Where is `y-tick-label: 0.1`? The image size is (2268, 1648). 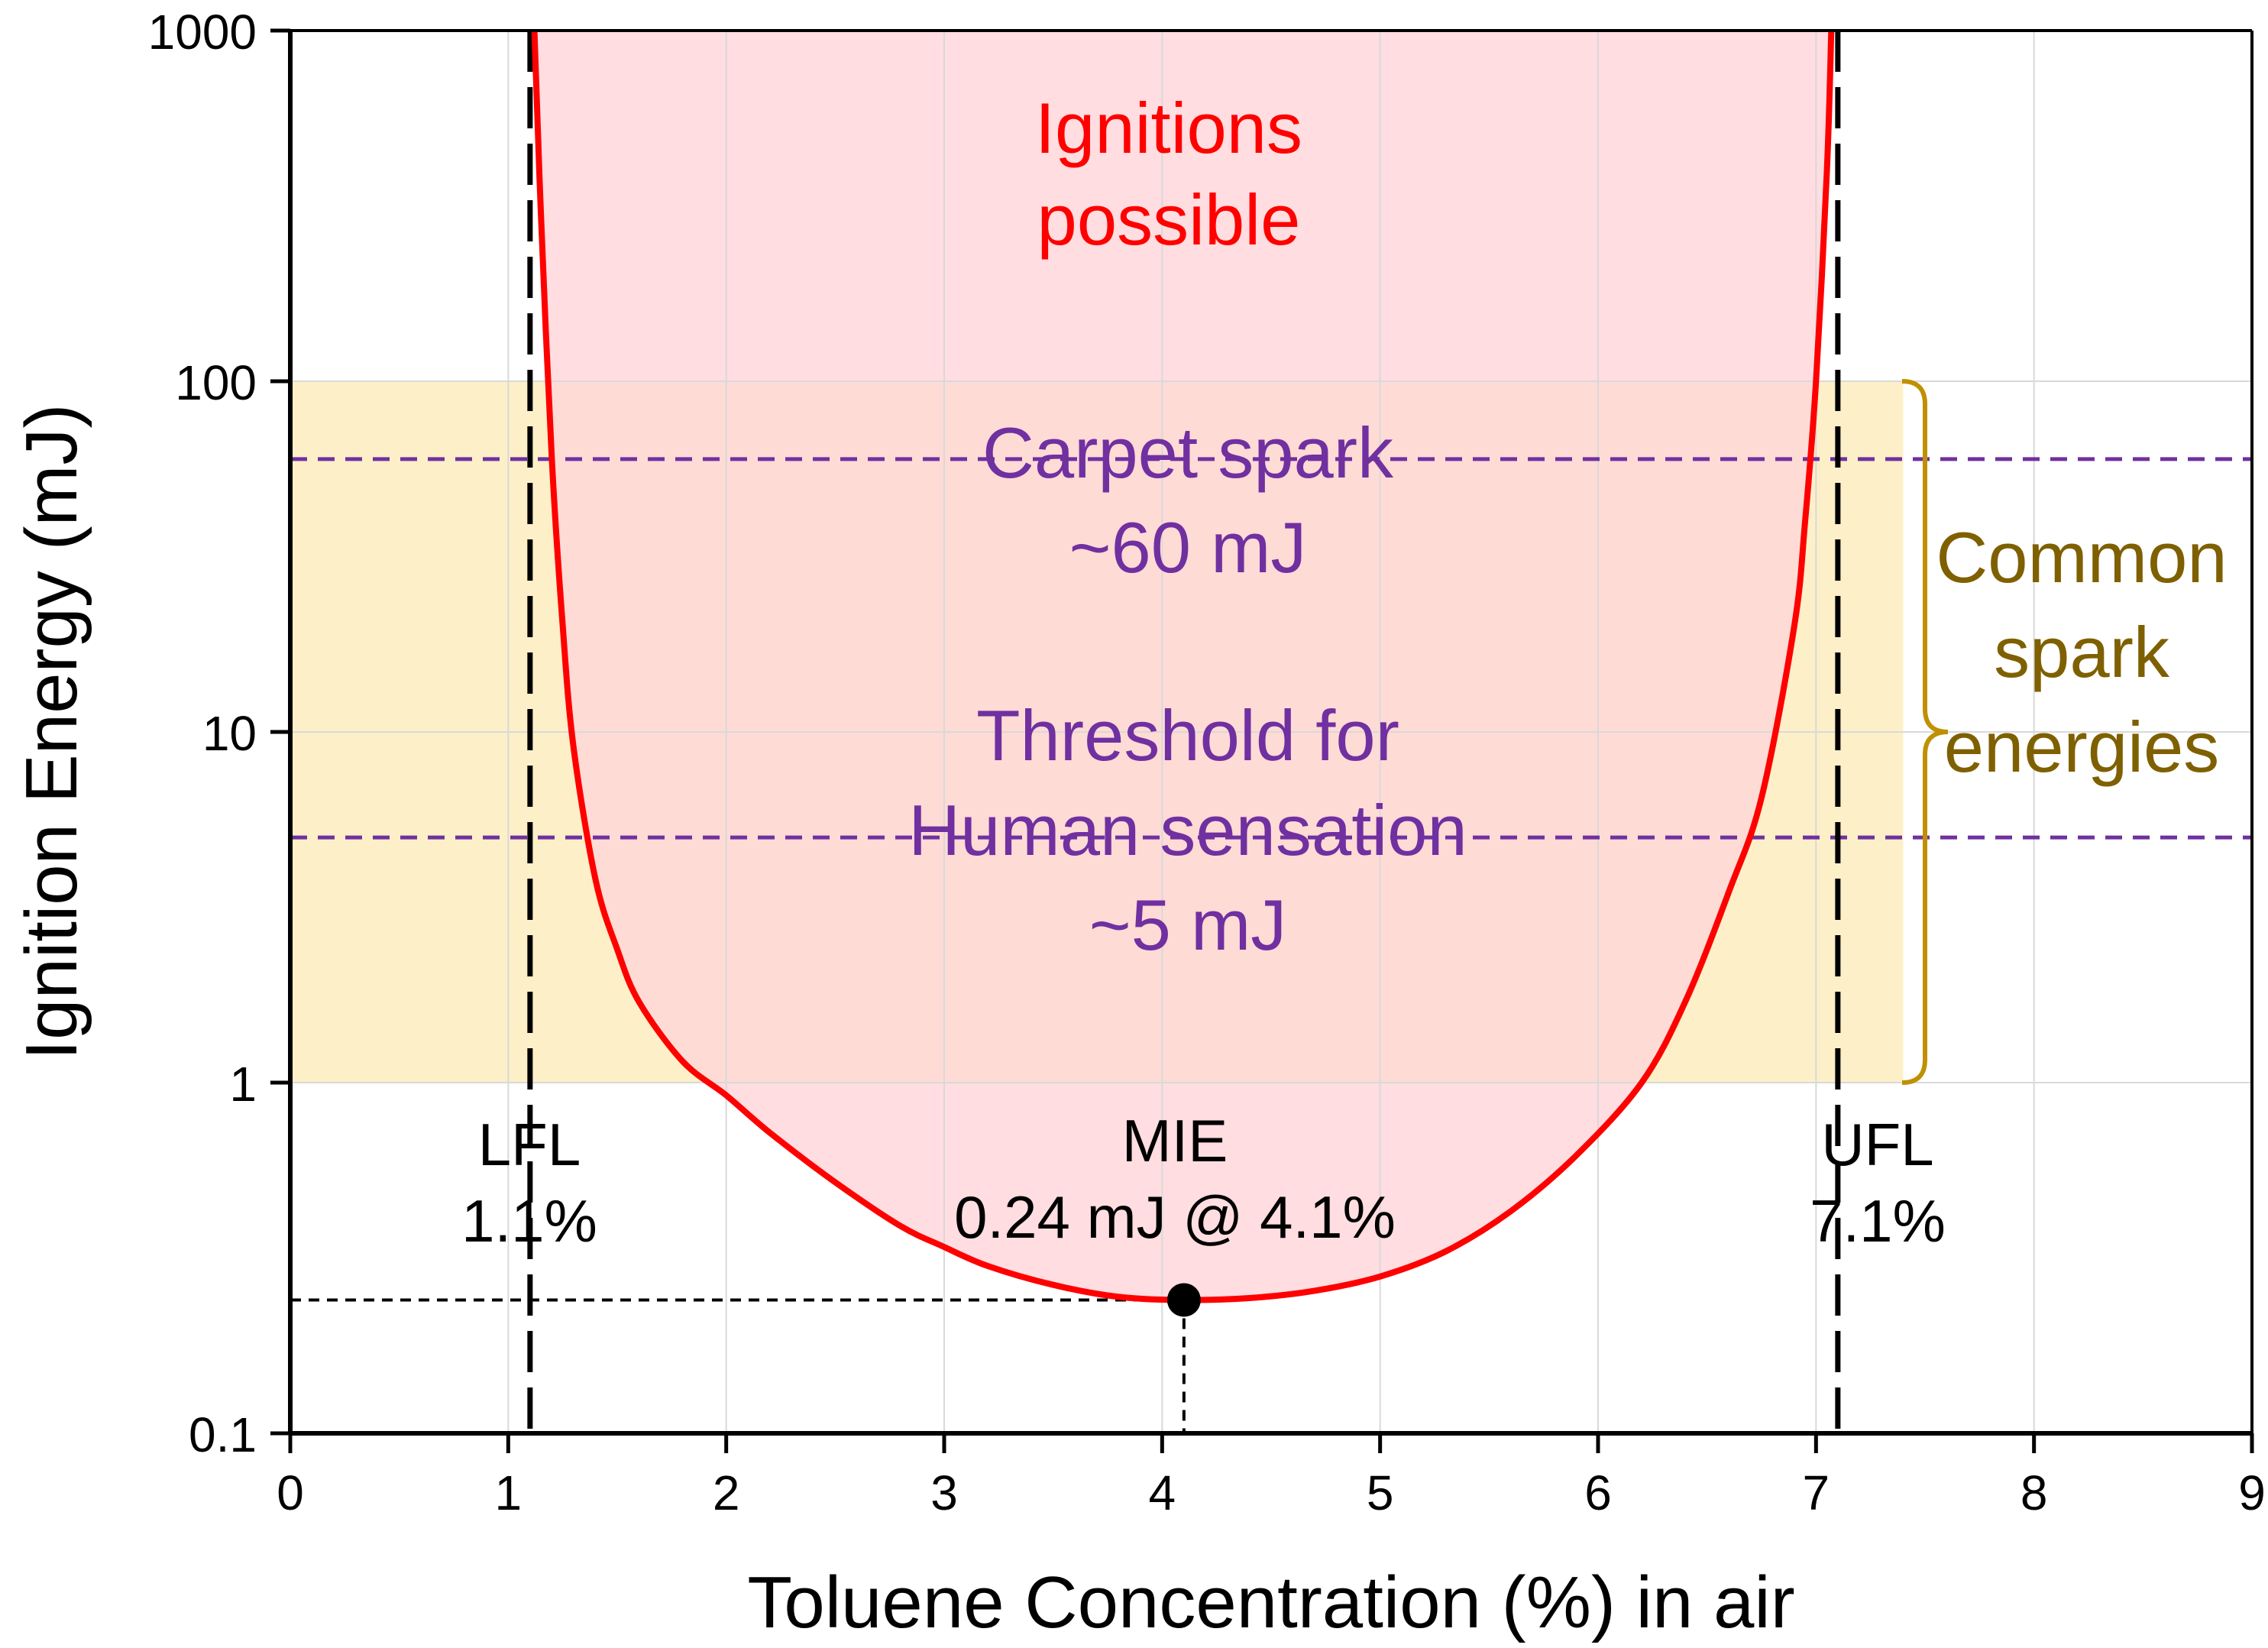 y-tick-label: 0.1 is located at coordinates (223, 1434).